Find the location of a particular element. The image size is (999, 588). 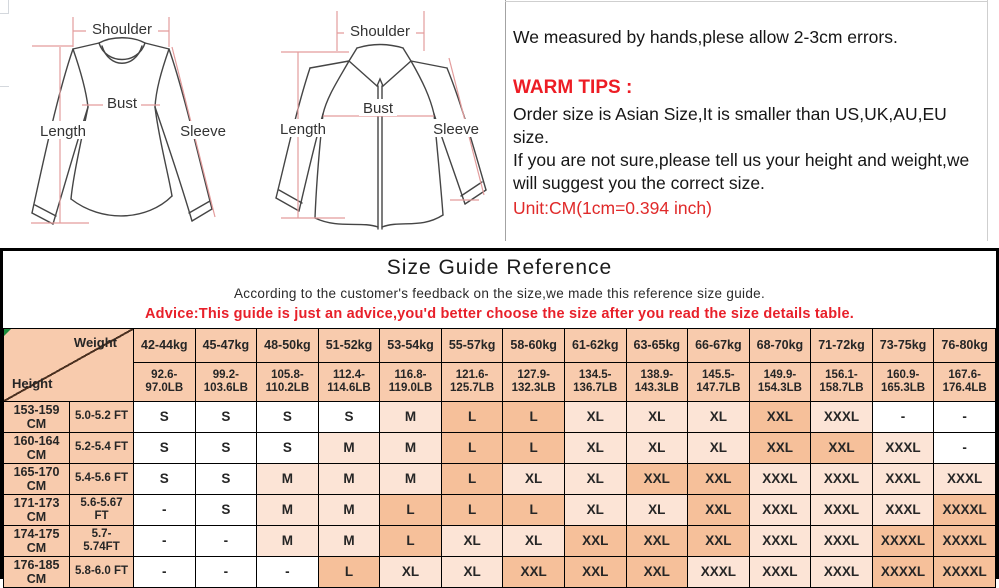

weight-kg-header: 58-60kg is located at coordinates (533, 345).